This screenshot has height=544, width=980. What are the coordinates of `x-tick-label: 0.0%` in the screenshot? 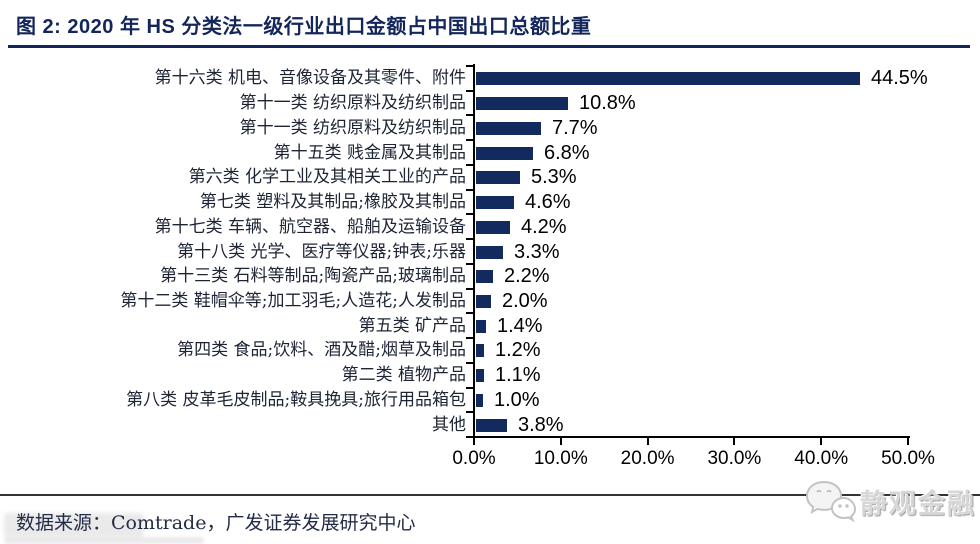 It's located at (474, 458).